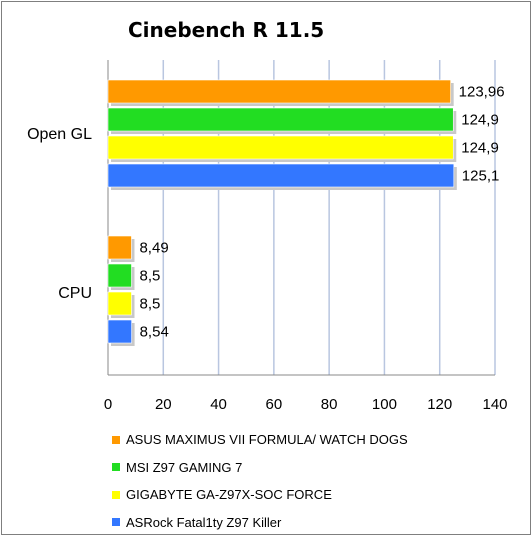  I want to click on legend-item: ASUS MAXIMUS VII FORMULA/ WATCH DOGS, so click(260, 440).